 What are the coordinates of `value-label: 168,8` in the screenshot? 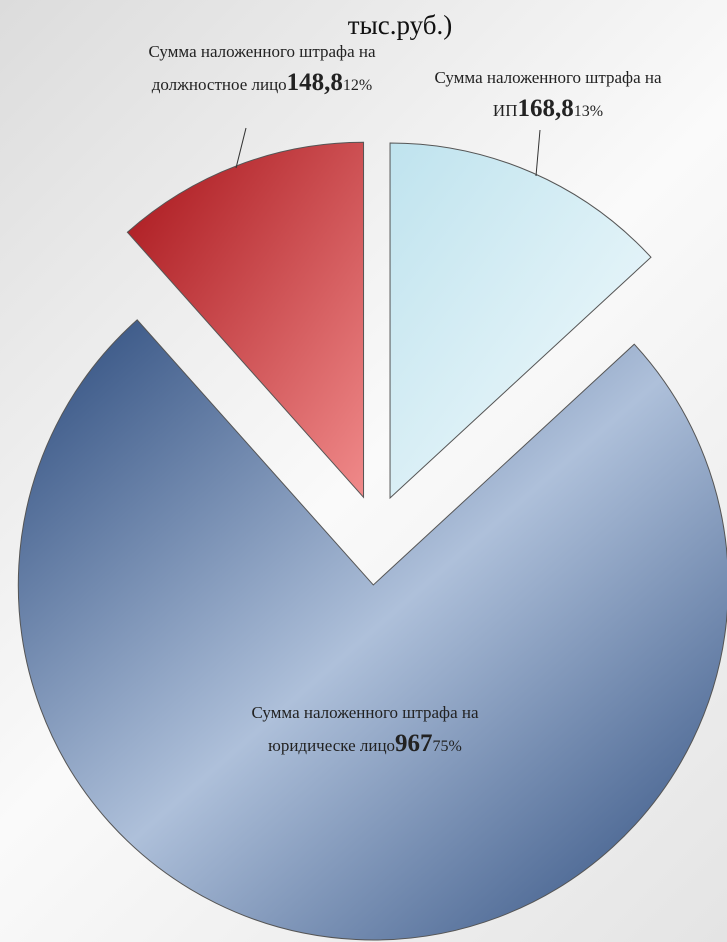 It's located at (545, 108).